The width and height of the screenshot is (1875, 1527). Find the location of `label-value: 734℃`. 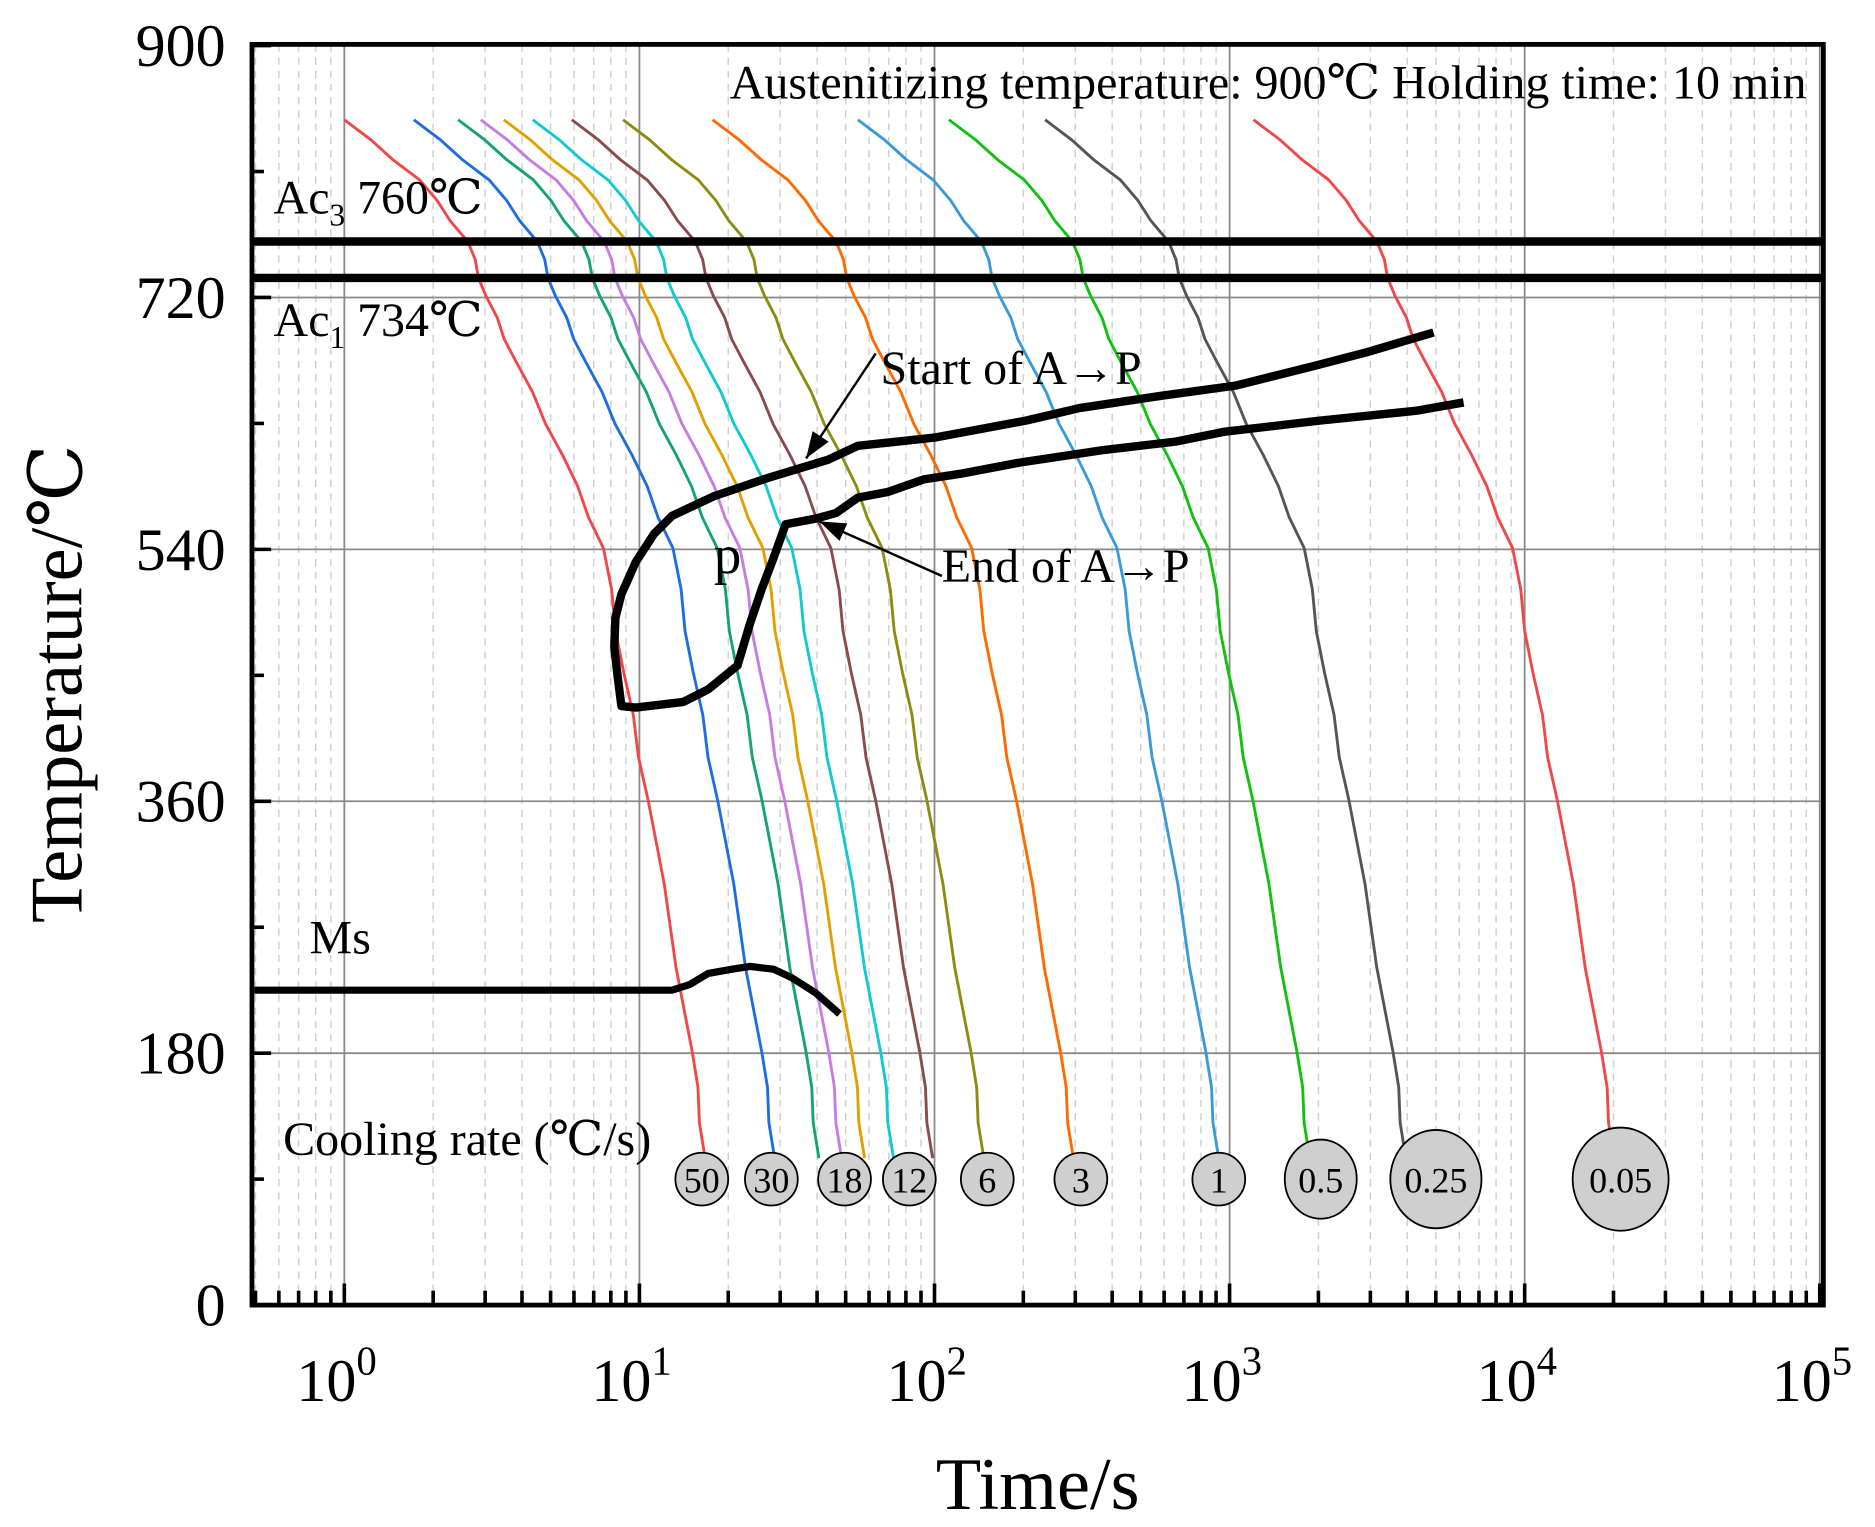

label-value: 734℃ is located at coordinates (414, 320).